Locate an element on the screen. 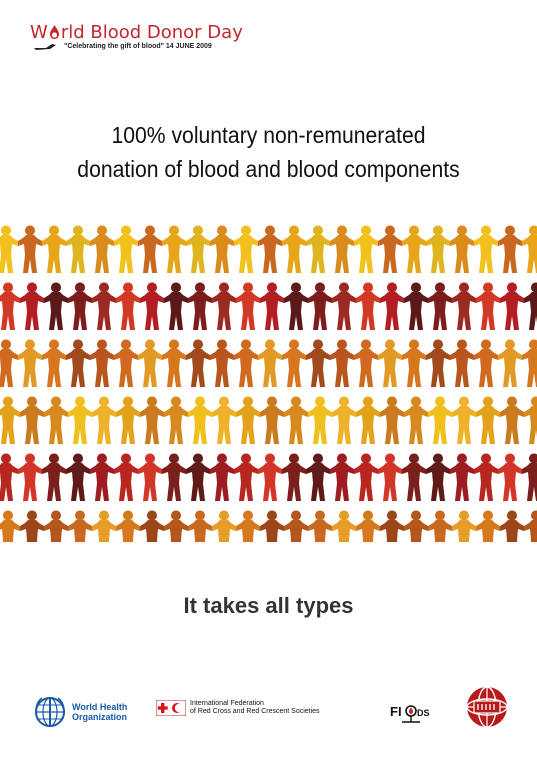 This screenshot has height=761, width=537. title-prefix: W is located at coordinates (39, 32).